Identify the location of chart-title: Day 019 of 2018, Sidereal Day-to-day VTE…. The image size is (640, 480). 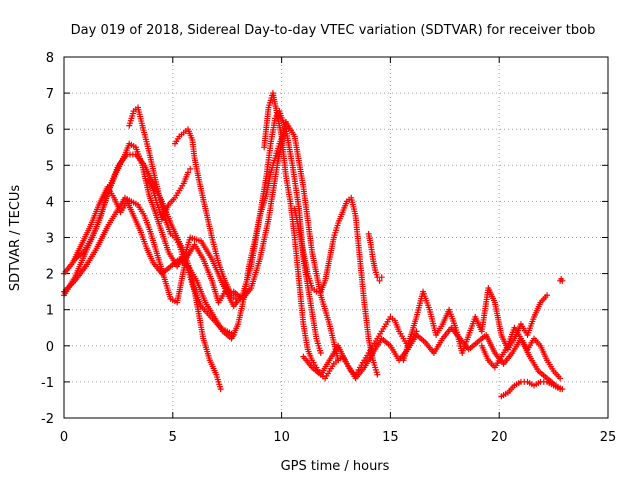
(333, 30).